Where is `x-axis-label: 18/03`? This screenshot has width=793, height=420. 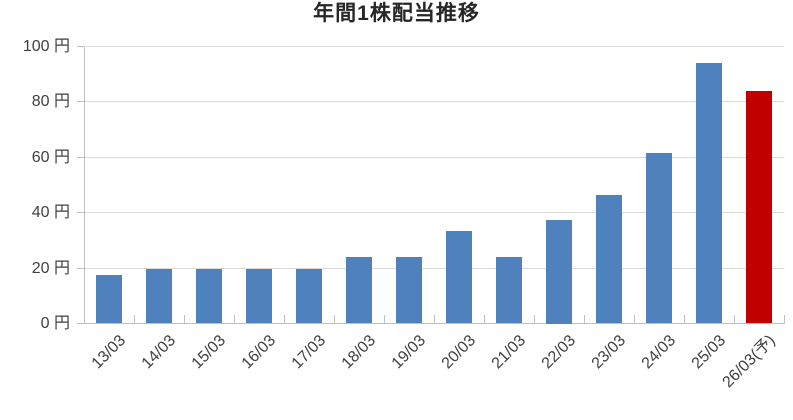 x-axis-label: 18/03 is located at coordinates (359, 352).